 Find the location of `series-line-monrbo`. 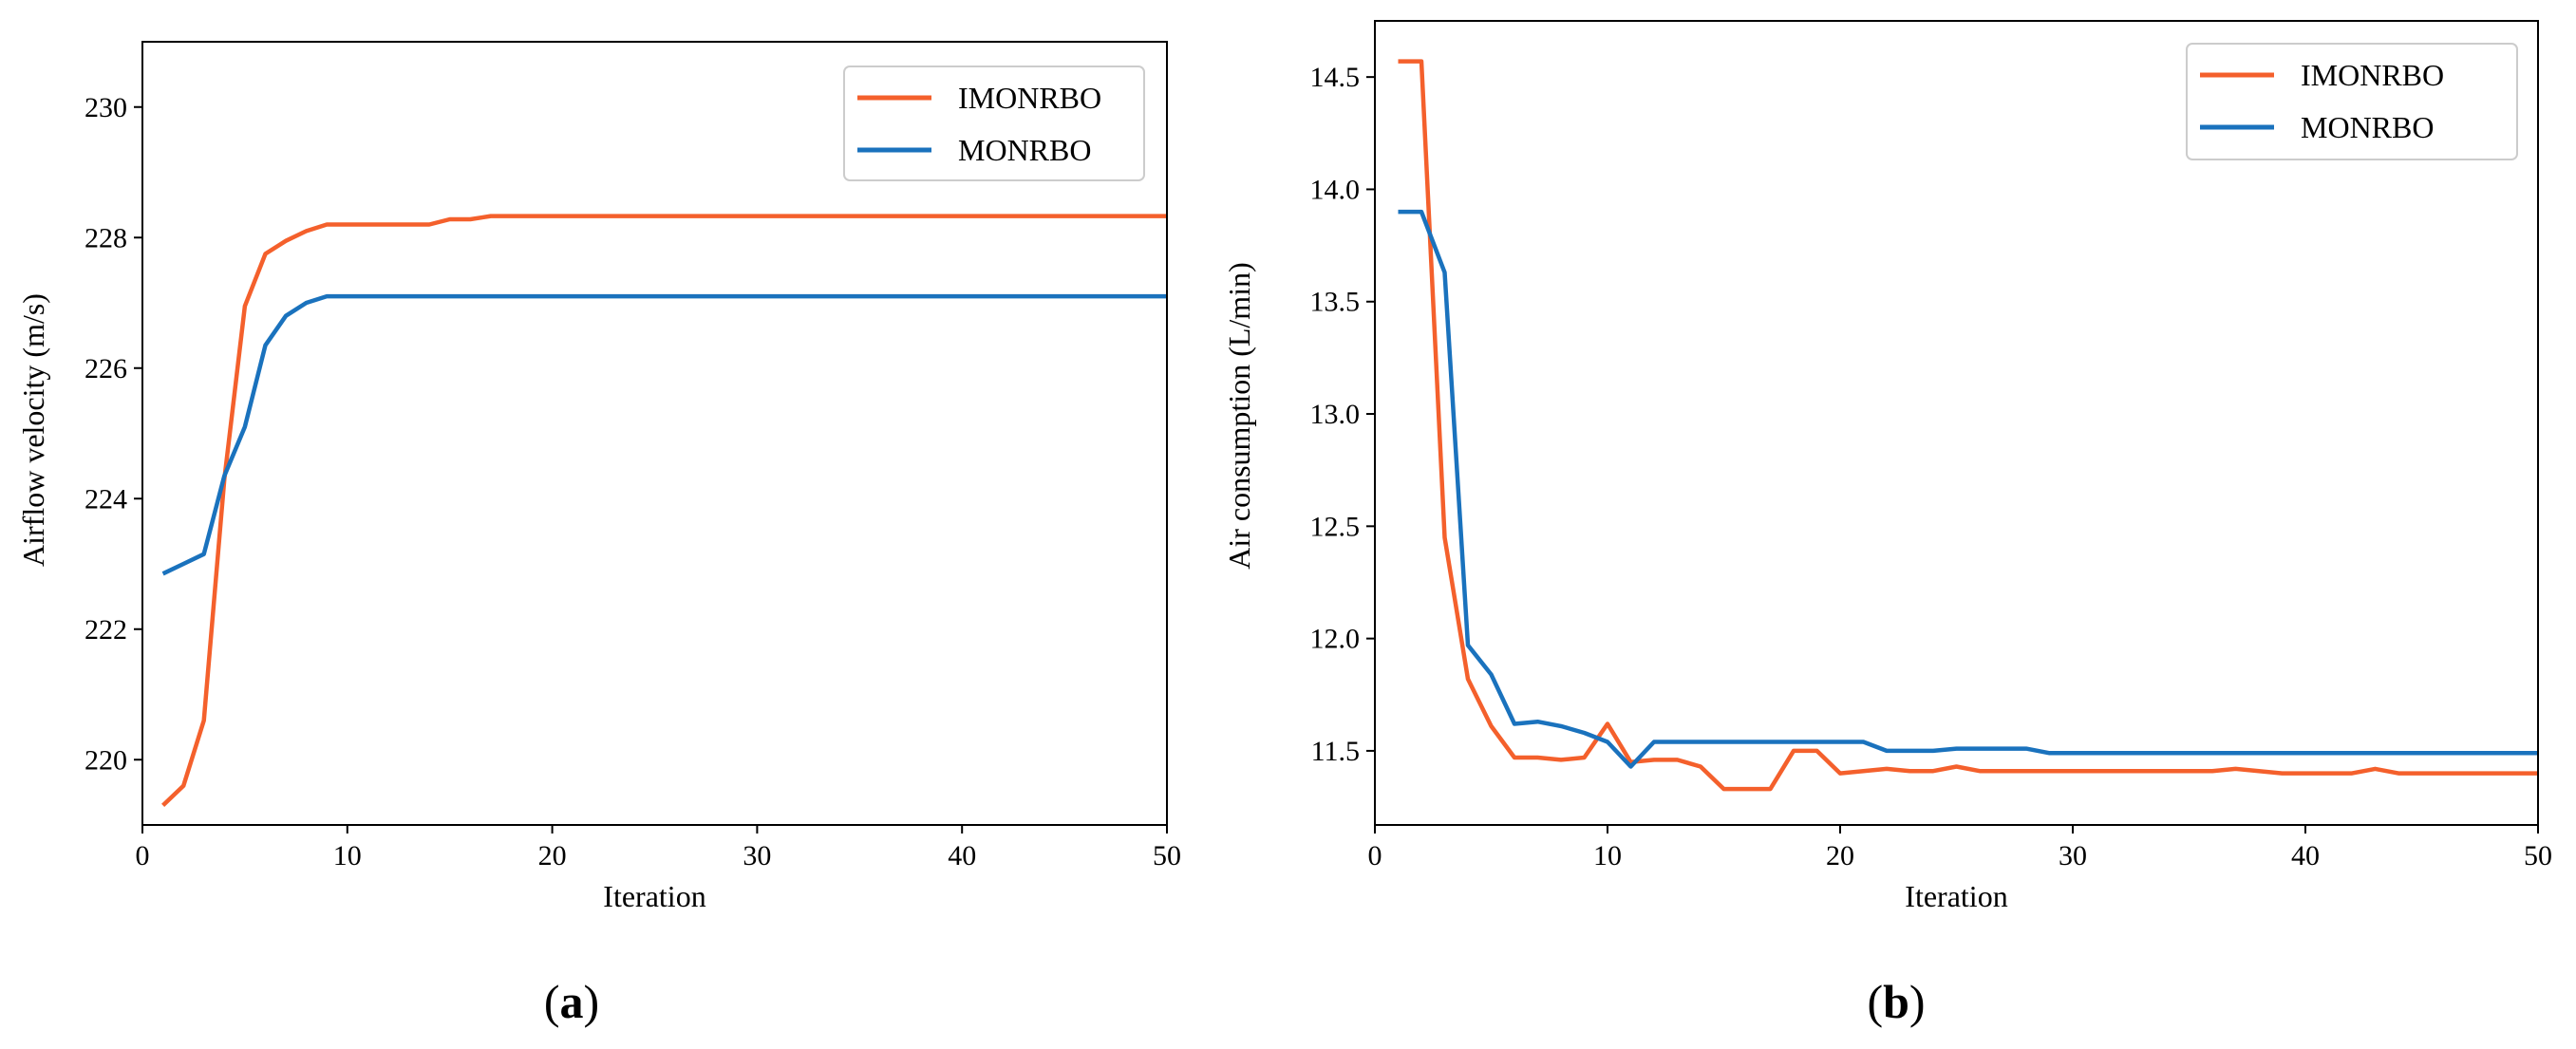

series-line-monrbo is located at coordinates (664, 434).